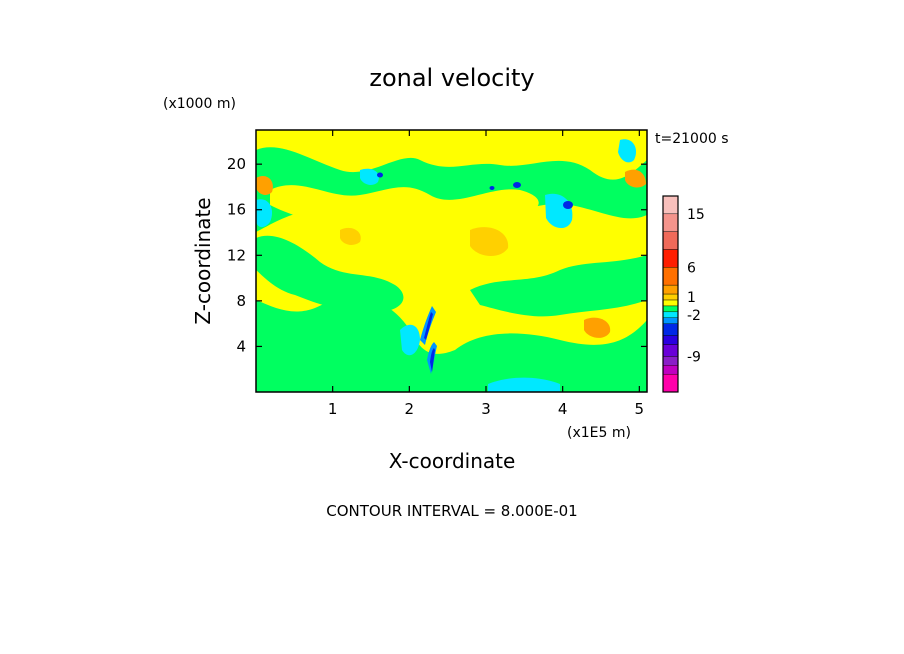 Image resolution: width=904 pixels, height=654 pixels. What do you see at coordinates (696, 215) in the screenshot?
I see `colorbar-tick-label: 15` at bounding box center [696, 215].